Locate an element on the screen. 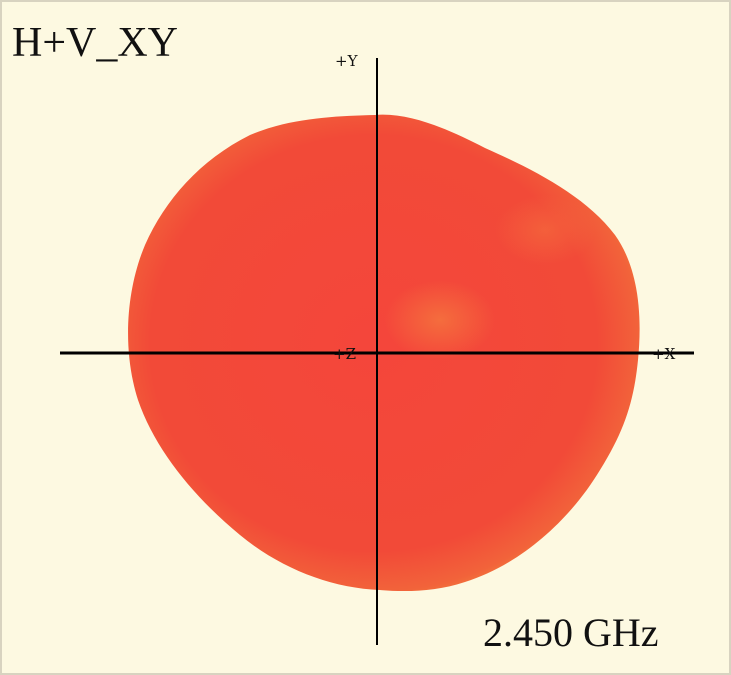  frequency: 2.450 GHz is located at coordinates (571, 632).